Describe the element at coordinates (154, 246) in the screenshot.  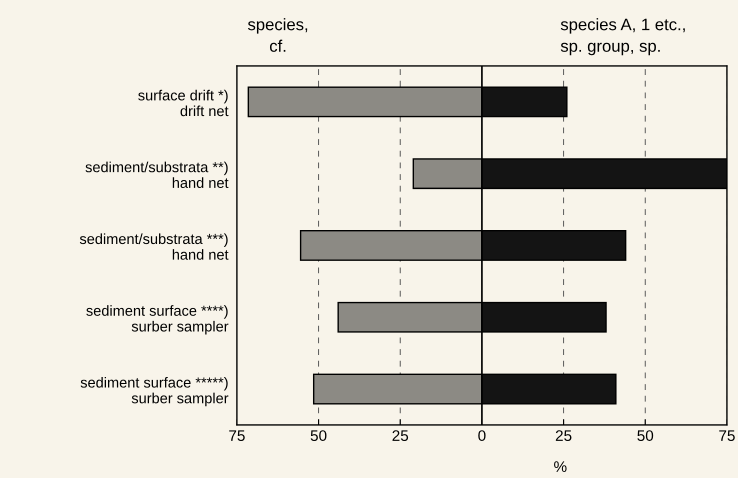
I see `y-tick-label: sediment/substrata ***) hand net` at that location.